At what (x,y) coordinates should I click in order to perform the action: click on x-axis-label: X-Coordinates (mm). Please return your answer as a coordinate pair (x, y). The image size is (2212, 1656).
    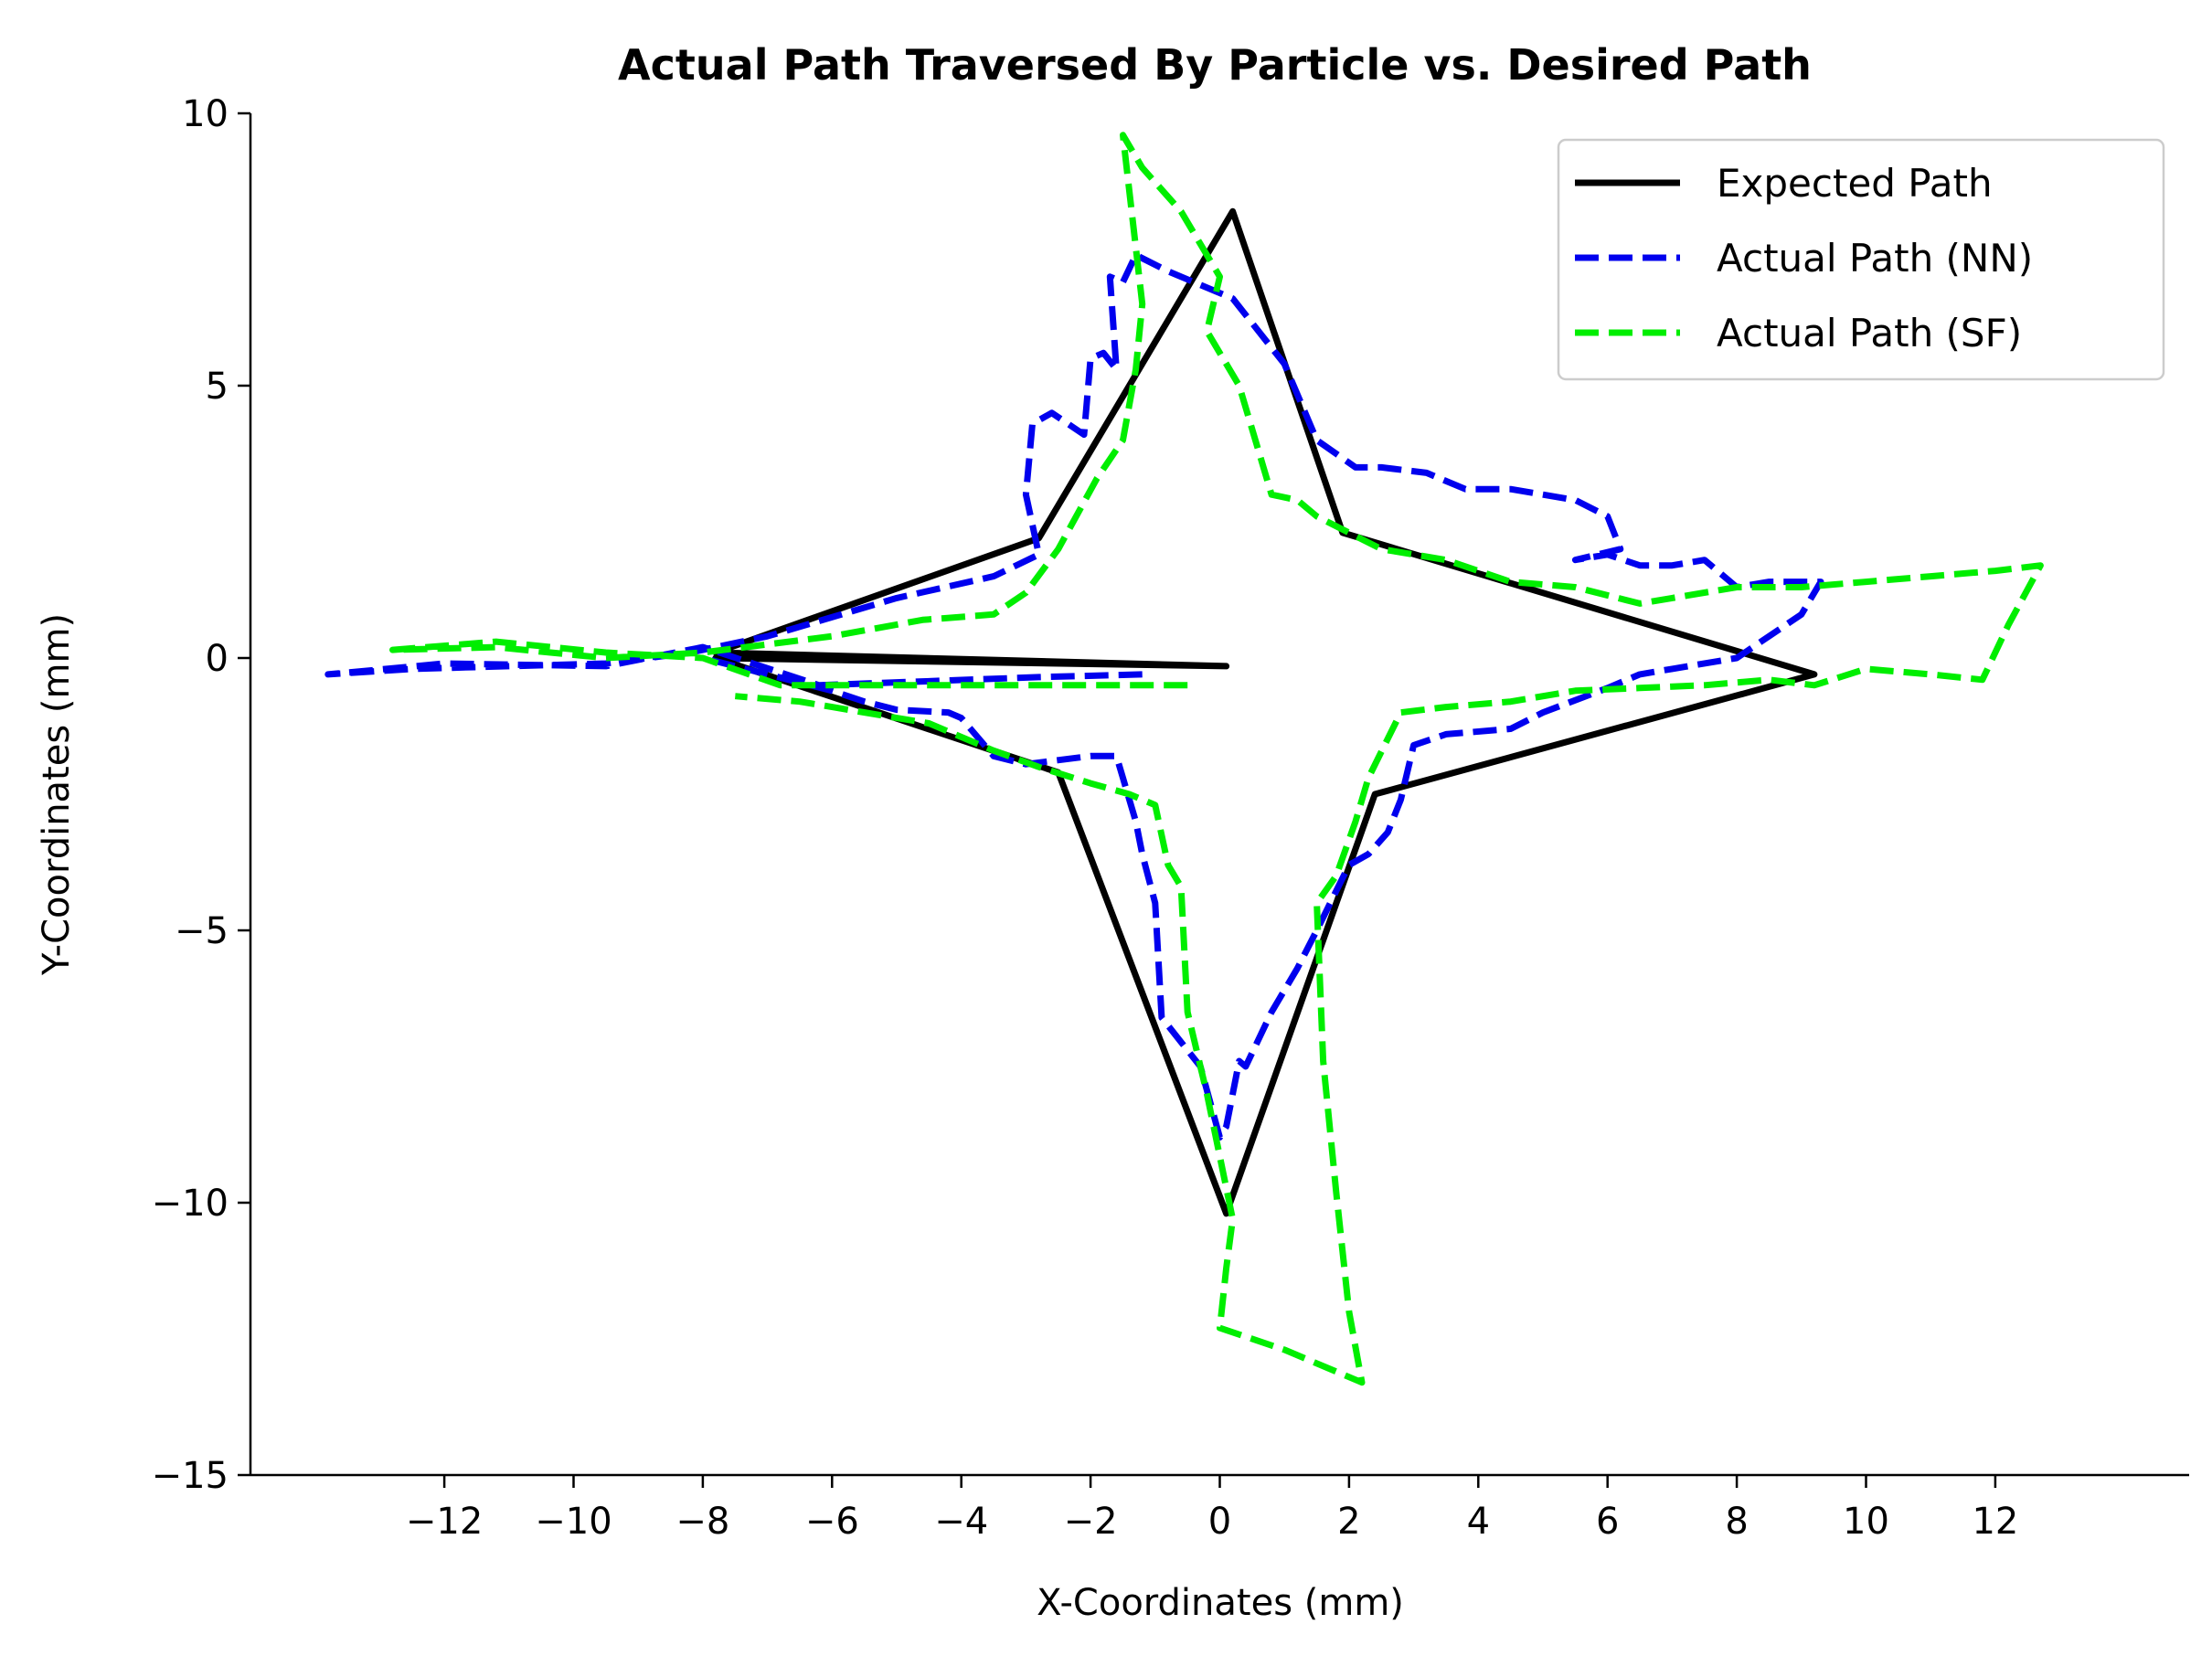
    Looking at the image, I should click on (1220, 1603).